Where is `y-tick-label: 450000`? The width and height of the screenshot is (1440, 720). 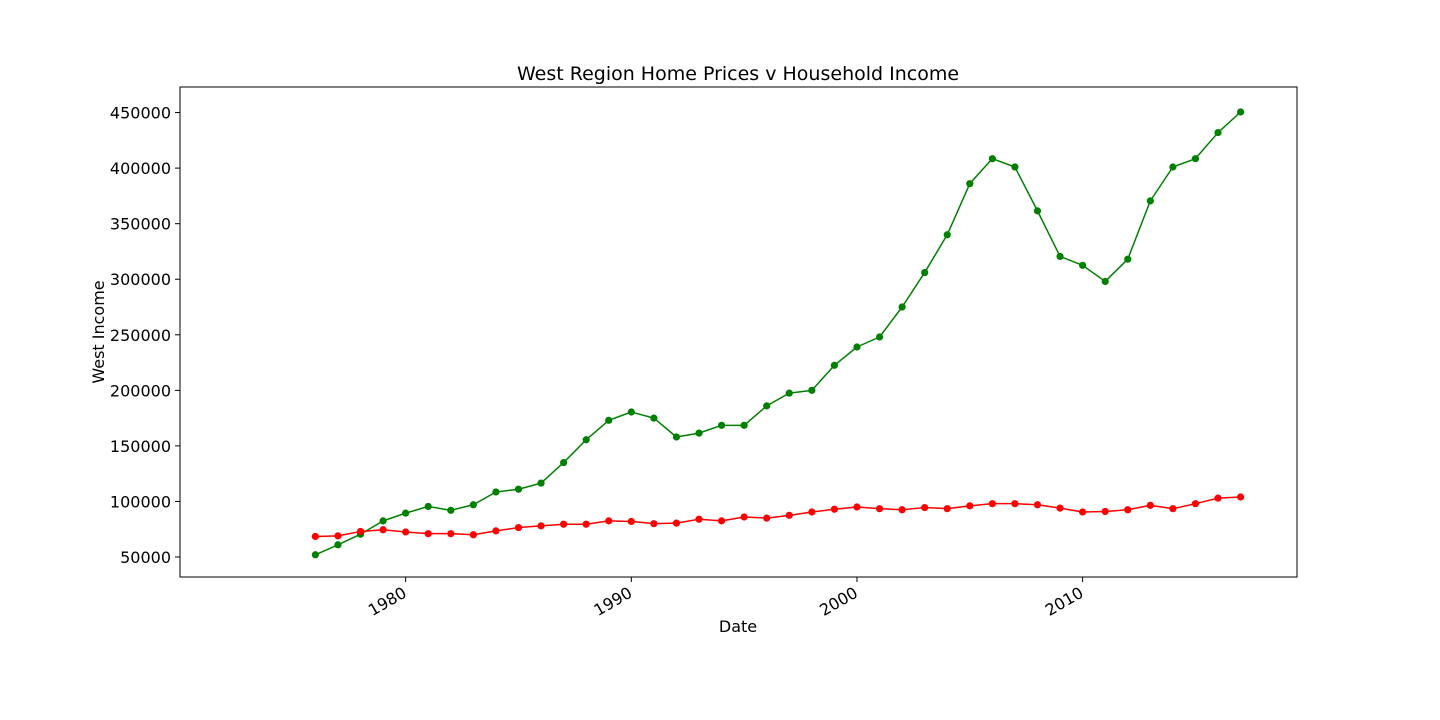 y-tick-label: 450000 is located at coordinates (140, 113).